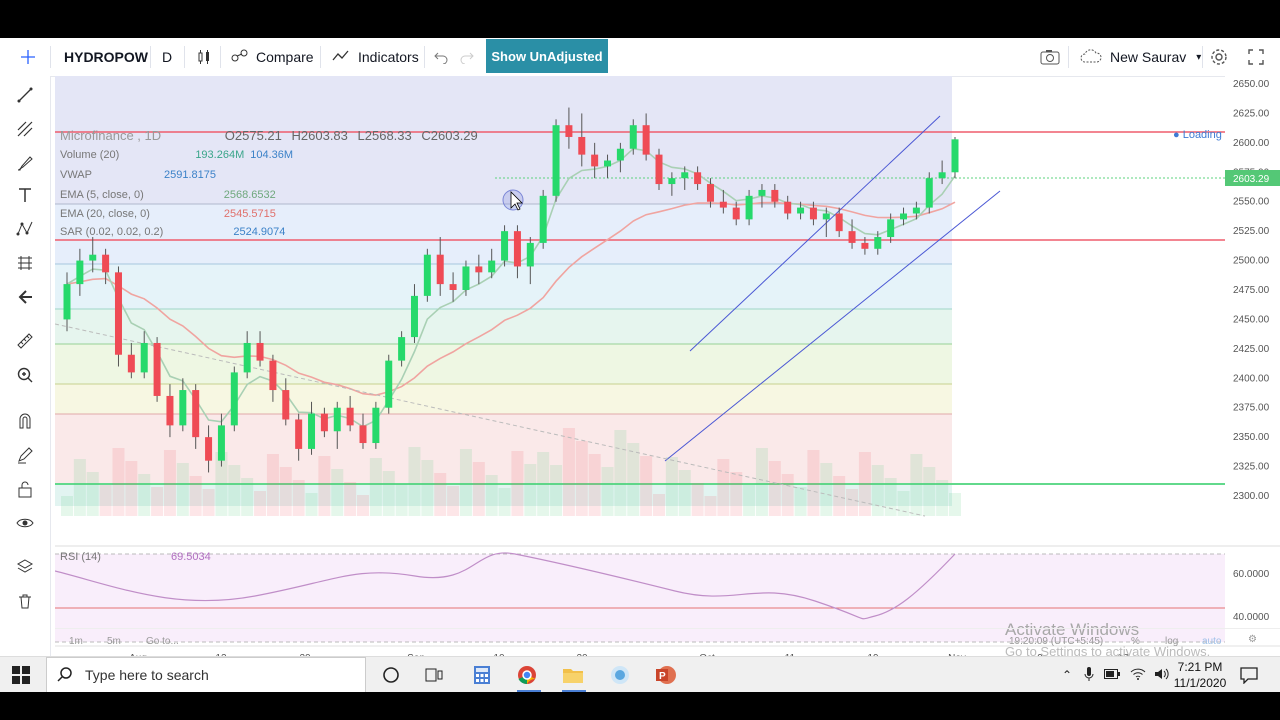 This screenshot has height=720, width=1280. What do you see at coordinates (167, 57) in the screenshot?
I see `interval-selector: D` at bounding box center [167, 57].